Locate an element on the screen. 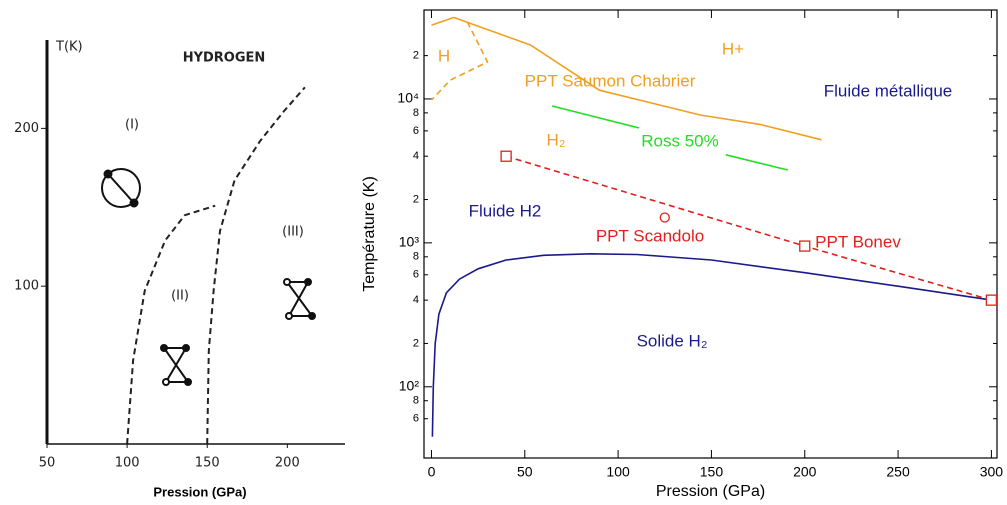 This screenshot has width=1007, height=505. annotation: H+ is located at coordinates (733, 48).